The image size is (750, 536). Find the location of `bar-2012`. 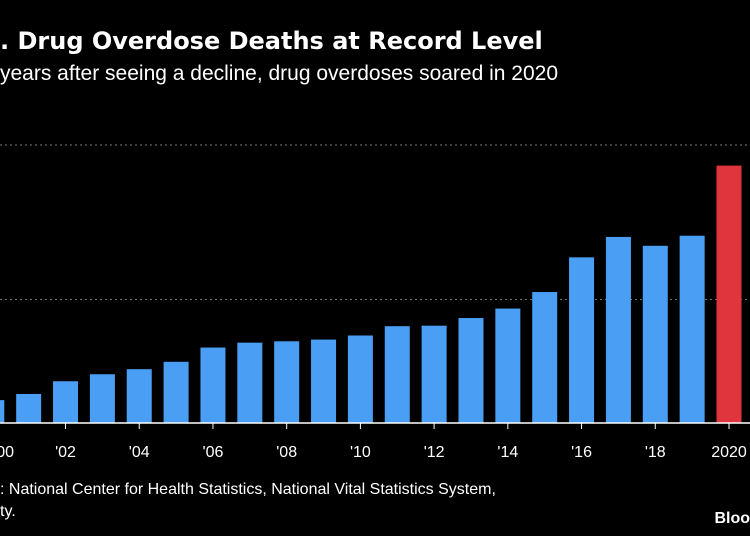

bar-2012 is located at coordinates (434, 374).